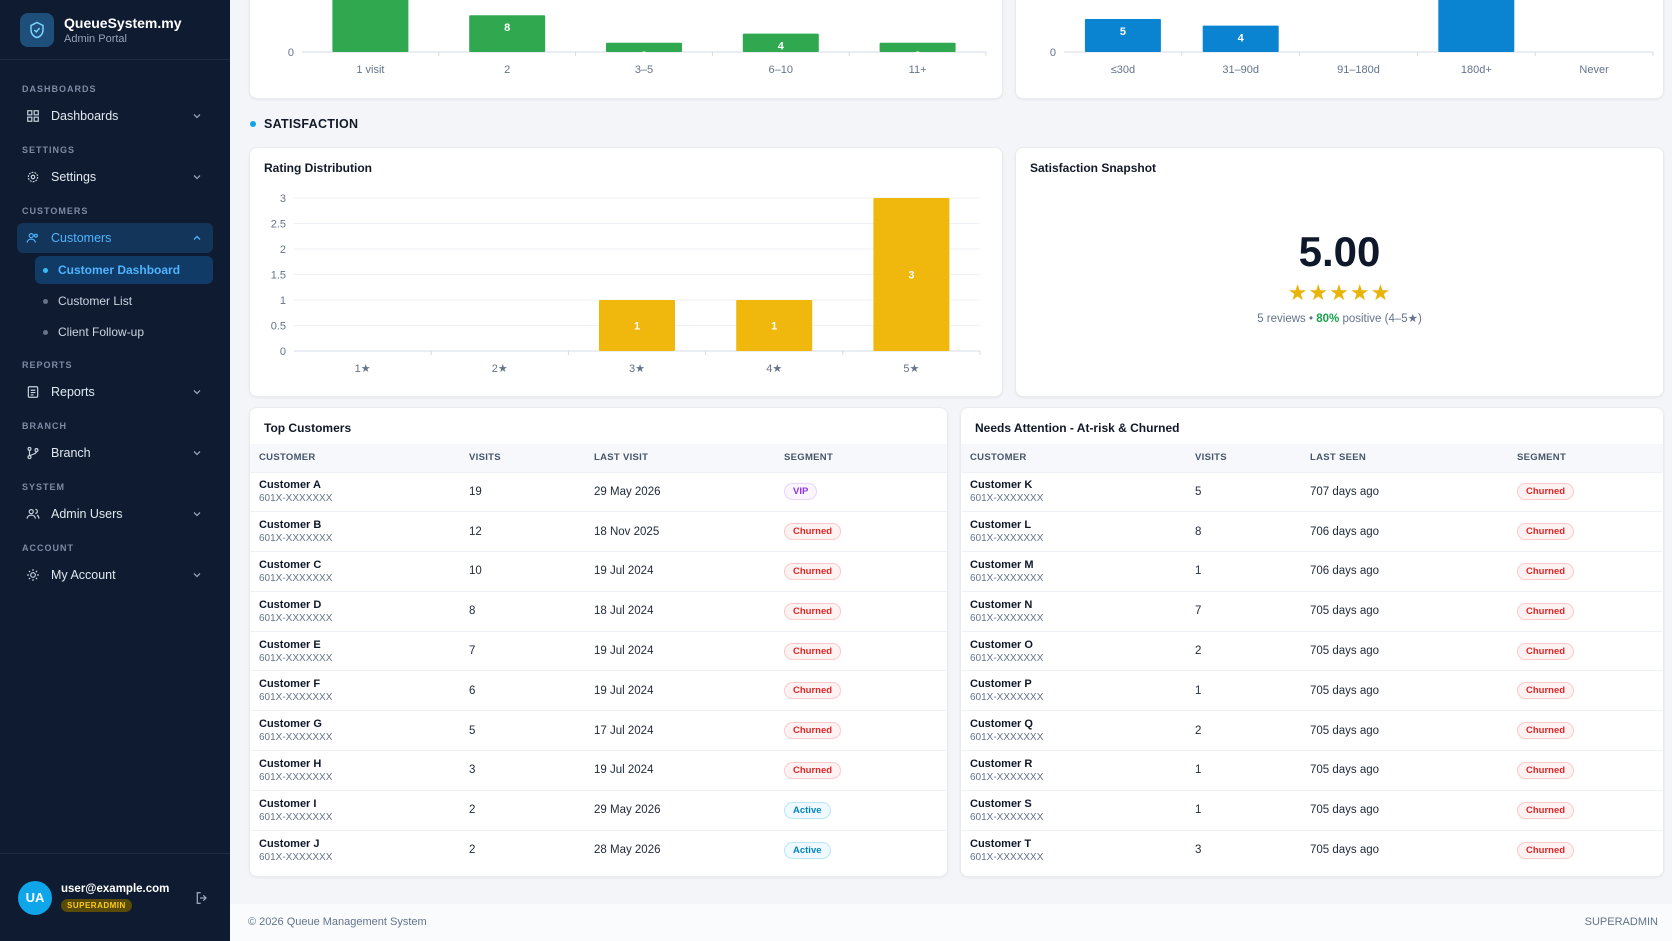 The height and width of the screenshot is (941, 1672). Describe the element at coordinates (1339, 292) in the screenshot. I see `star-rating-icon: ★★★★★` at that location.